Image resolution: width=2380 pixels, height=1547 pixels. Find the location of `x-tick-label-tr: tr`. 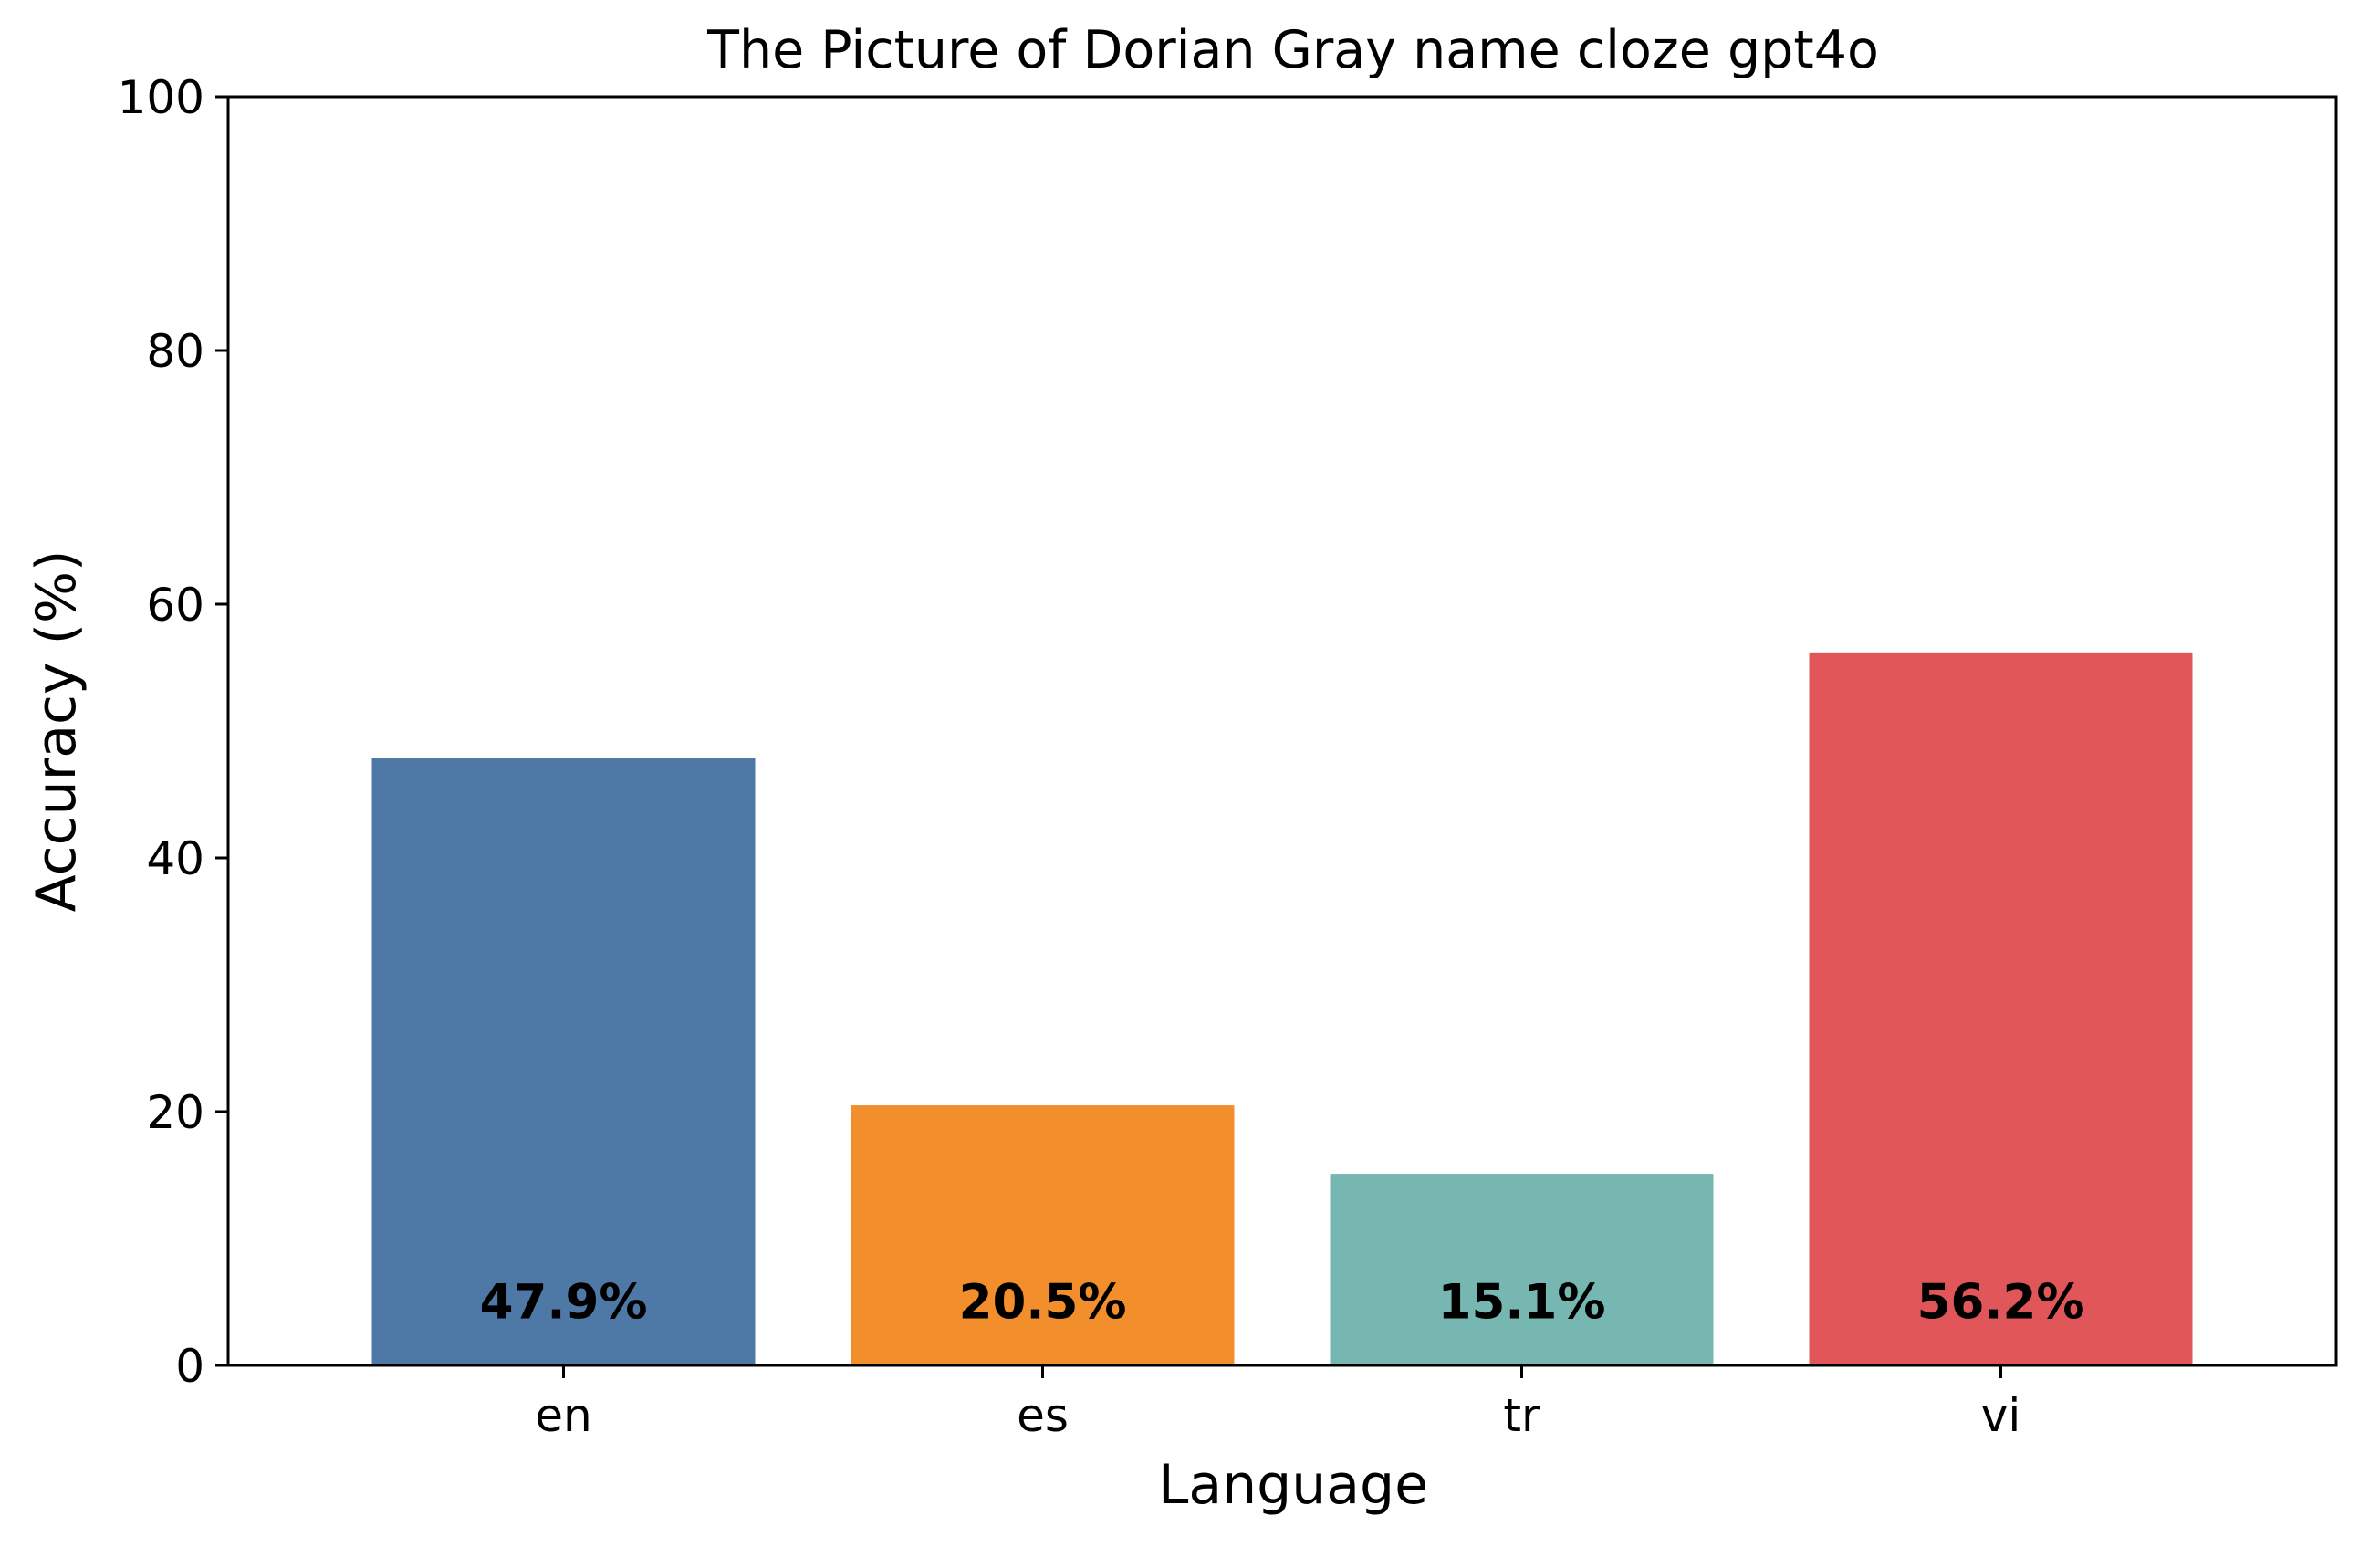

x-tick-label-tr: tr is located at coordinates (1521, 1415).